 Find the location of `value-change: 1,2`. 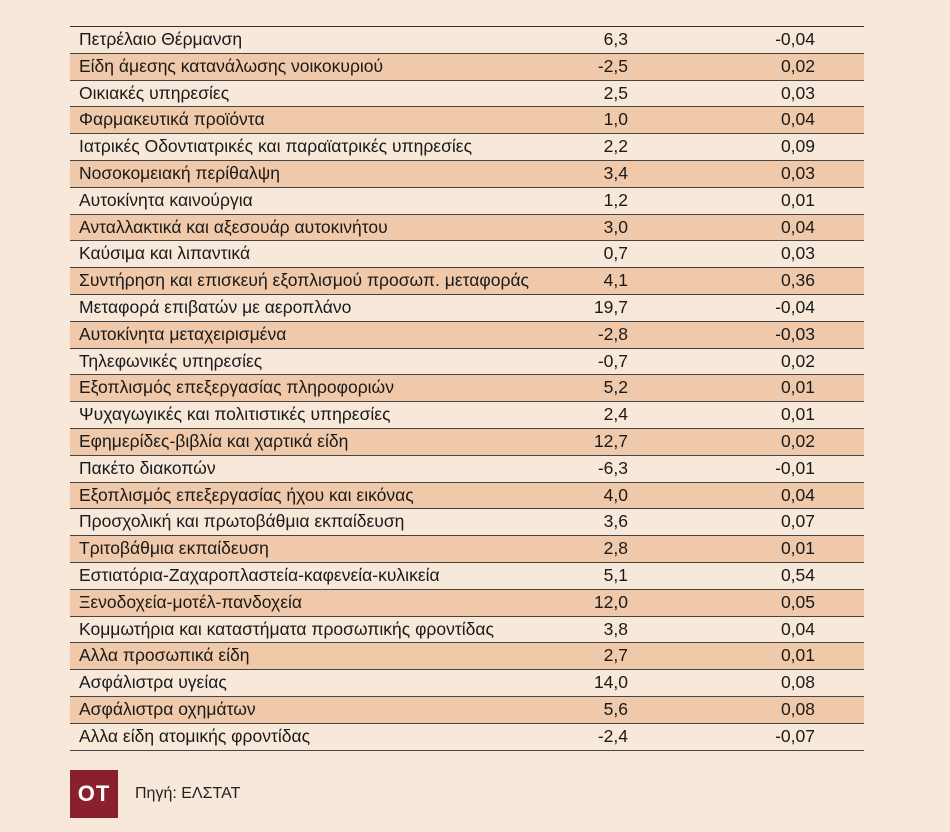

value-change: 1,2 is located at coordinates (615, 199).